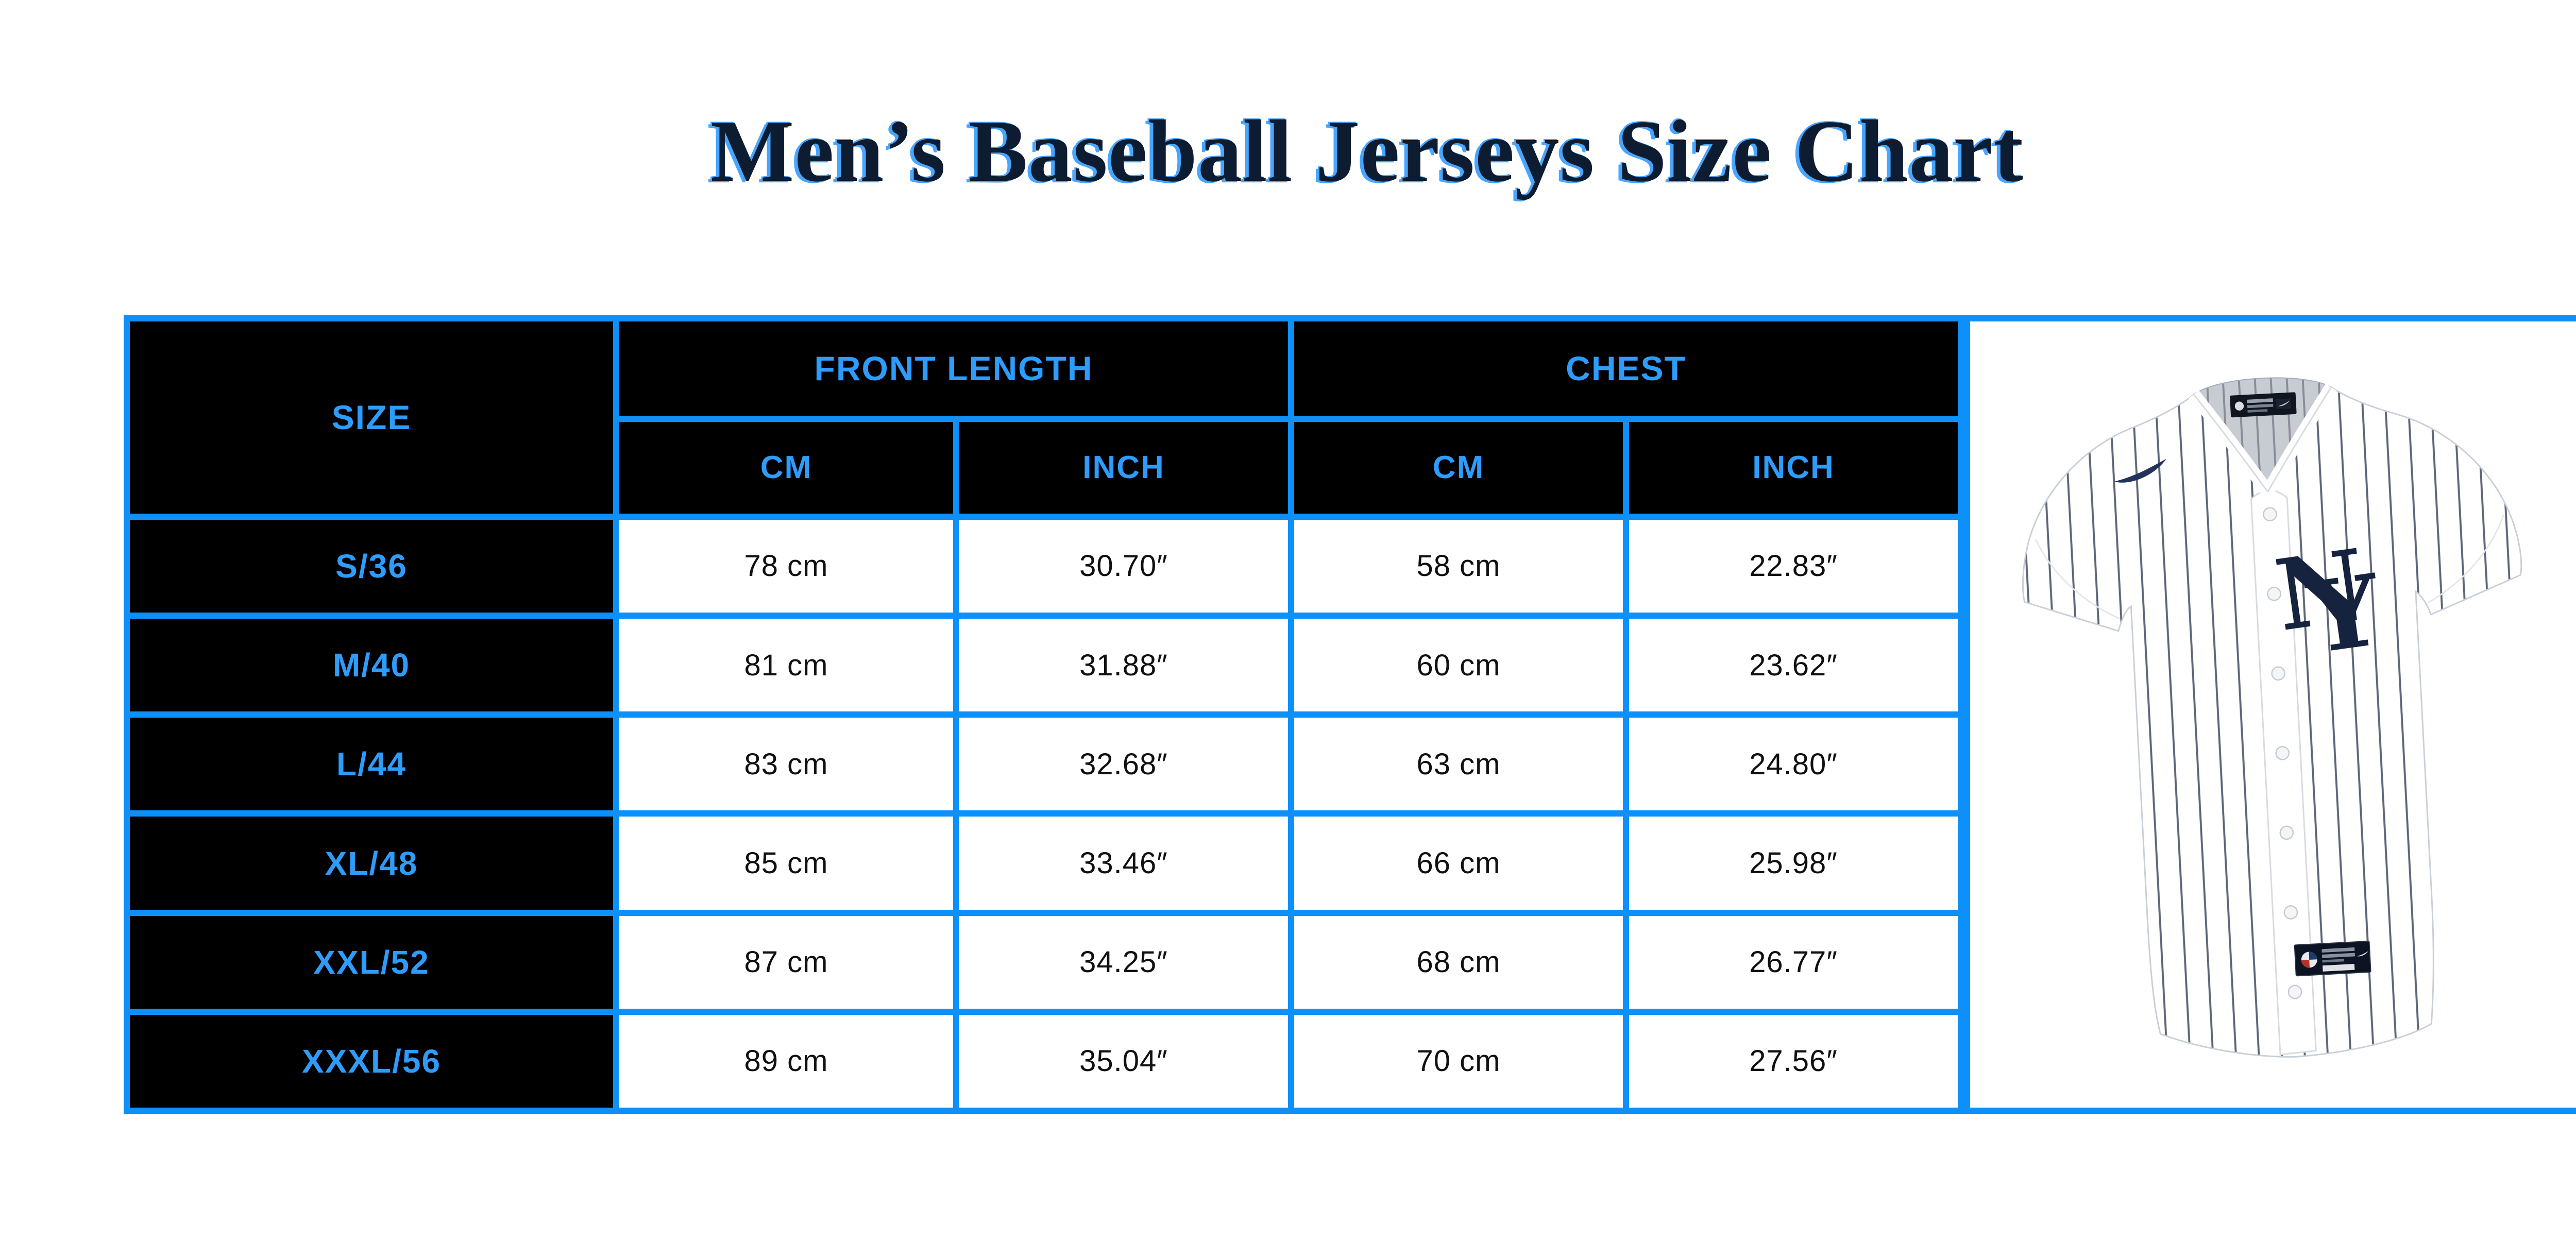 This screenshot has width=2576, height=1257. I want to click on front-length-cm-cell: 78 cm, so click(786, 566).